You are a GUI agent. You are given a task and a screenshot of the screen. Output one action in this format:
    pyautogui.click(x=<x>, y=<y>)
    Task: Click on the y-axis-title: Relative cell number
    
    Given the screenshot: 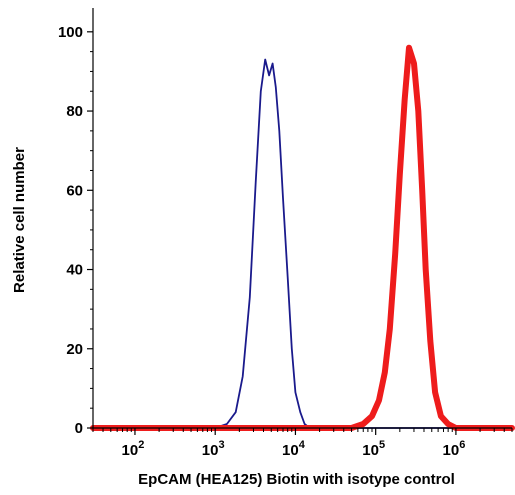 What is the action you would take?
    pyautogui.click(x=19, y=220)
    